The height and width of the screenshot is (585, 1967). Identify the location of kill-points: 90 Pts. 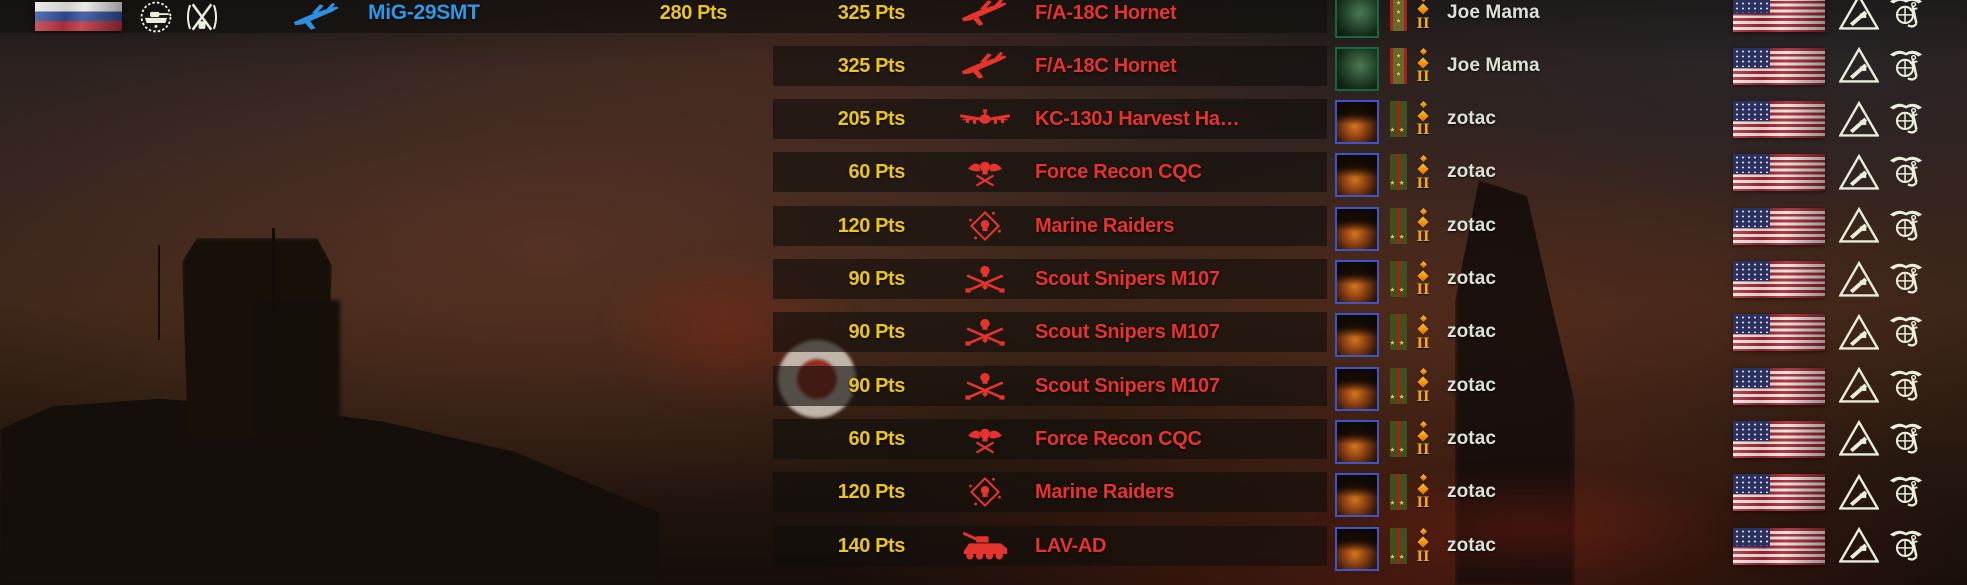
(876, 332).